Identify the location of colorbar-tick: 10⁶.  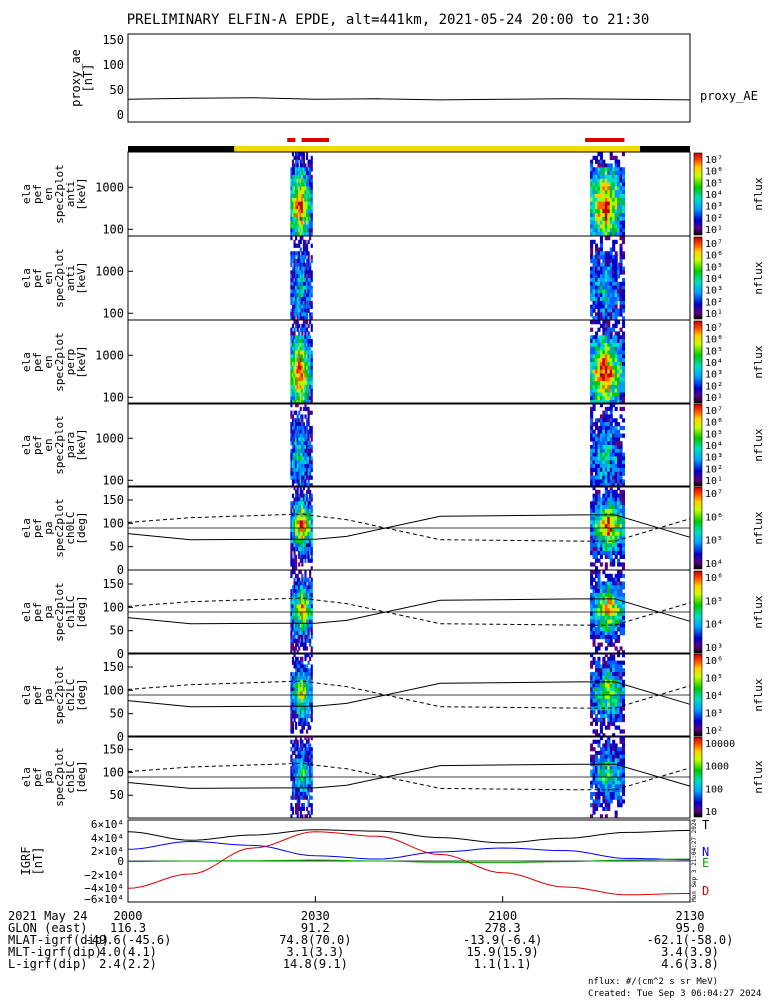
(714, 423).